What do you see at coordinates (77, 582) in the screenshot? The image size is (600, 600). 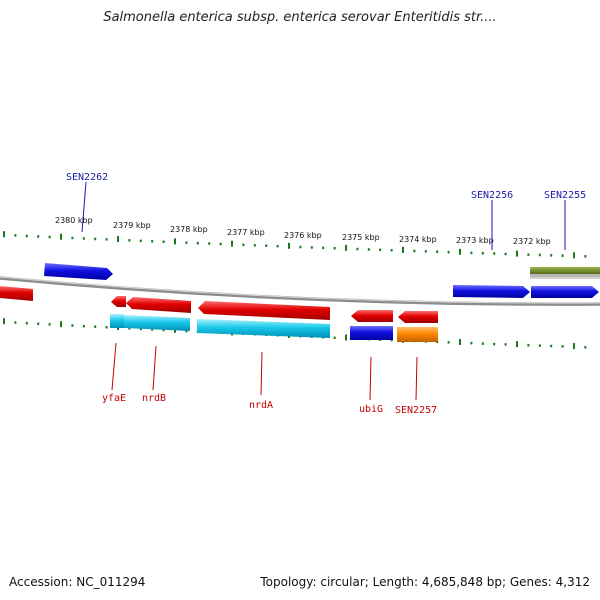 I see `accession-text: Accession: NC_011294` at bounding box center [77, 582].